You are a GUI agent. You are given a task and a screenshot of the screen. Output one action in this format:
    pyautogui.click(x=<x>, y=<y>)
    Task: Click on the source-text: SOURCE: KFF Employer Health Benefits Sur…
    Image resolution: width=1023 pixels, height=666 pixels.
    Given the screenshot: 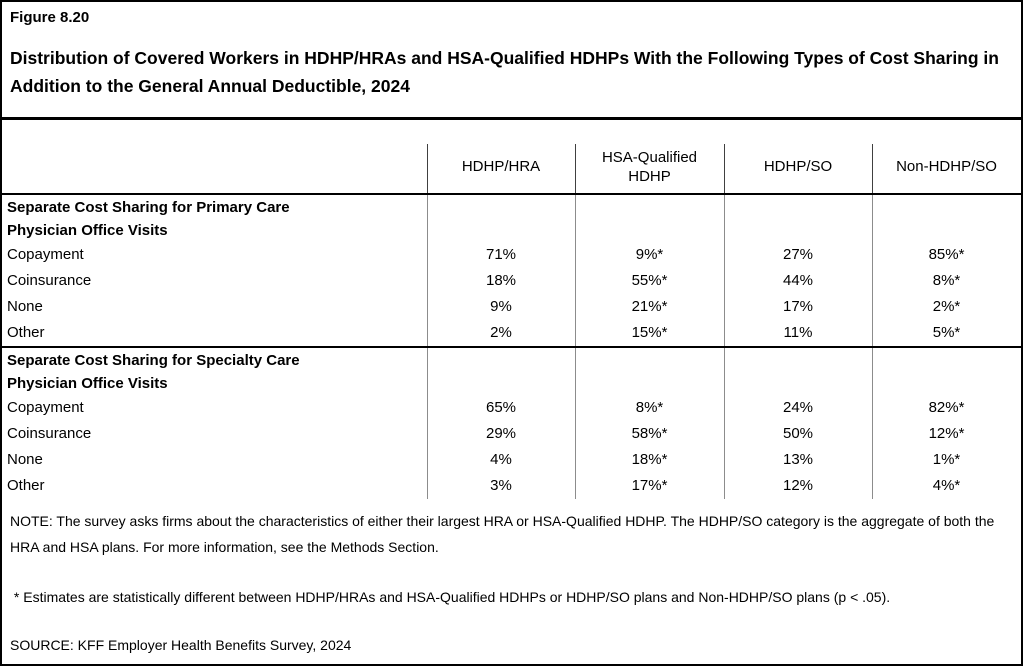 What is the action you would take?
    pyautogui.click(x=181, y=645)
    